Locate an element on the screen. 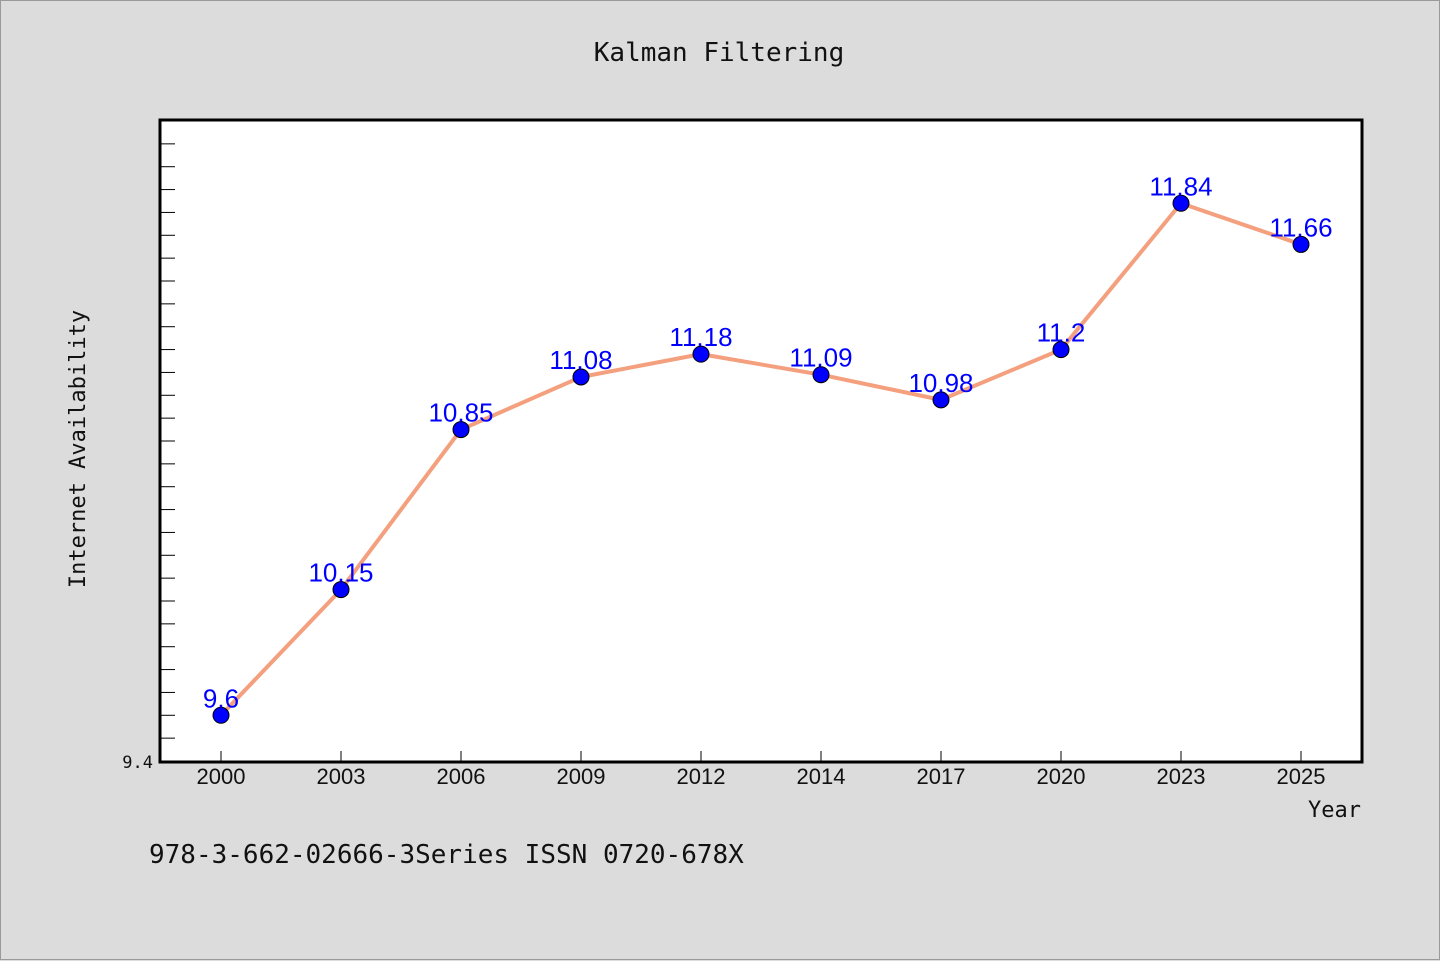 Image resolution: width=1440 pixels, height=961 pixels. x-tick-label: 2025 is located at coordinates (1301, 776).